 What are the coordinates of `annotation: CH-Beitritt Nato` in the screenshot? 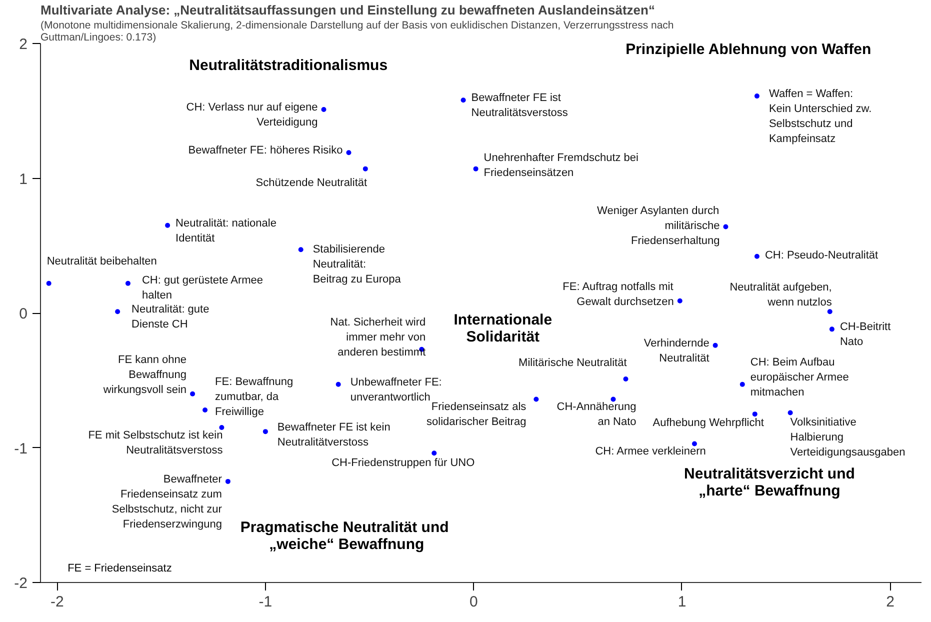 It's located at (865, 334).